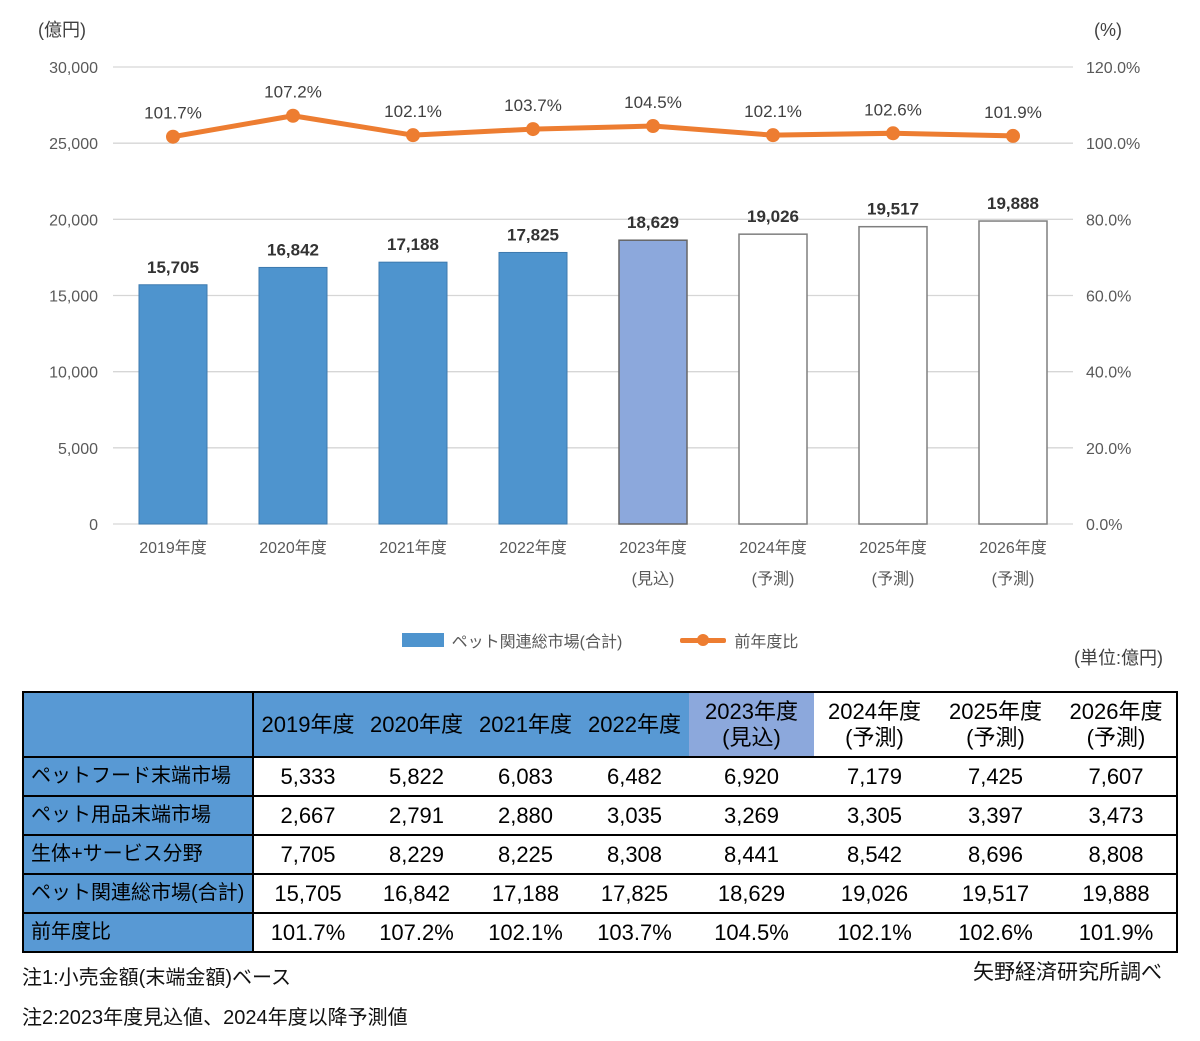 The image size is (1200, 1041). Describe the element at coordinates (413, 548) in the screenshot. I see `x-axis-label: 2021年度` at that location.